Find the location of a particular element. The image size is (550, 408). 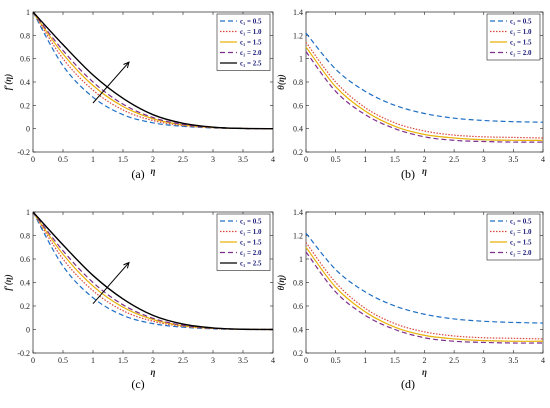

panel-caption: (b) is located at coordinates (408, 174).